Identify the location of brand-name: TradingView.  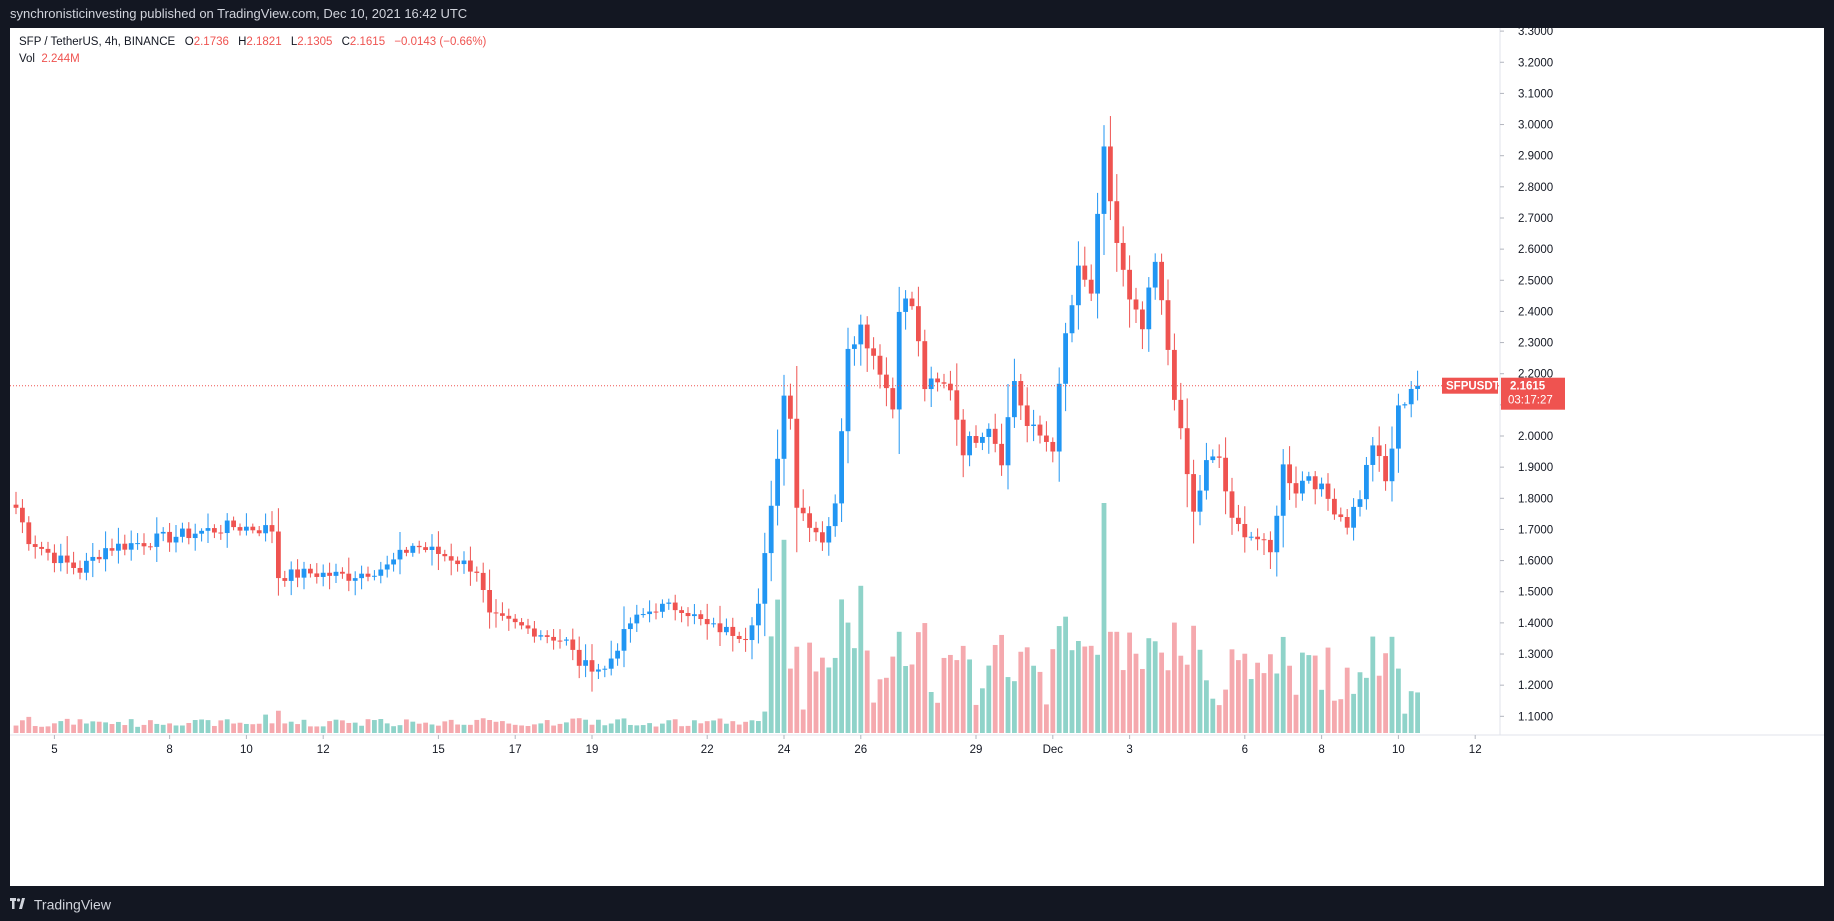
(72, 904).